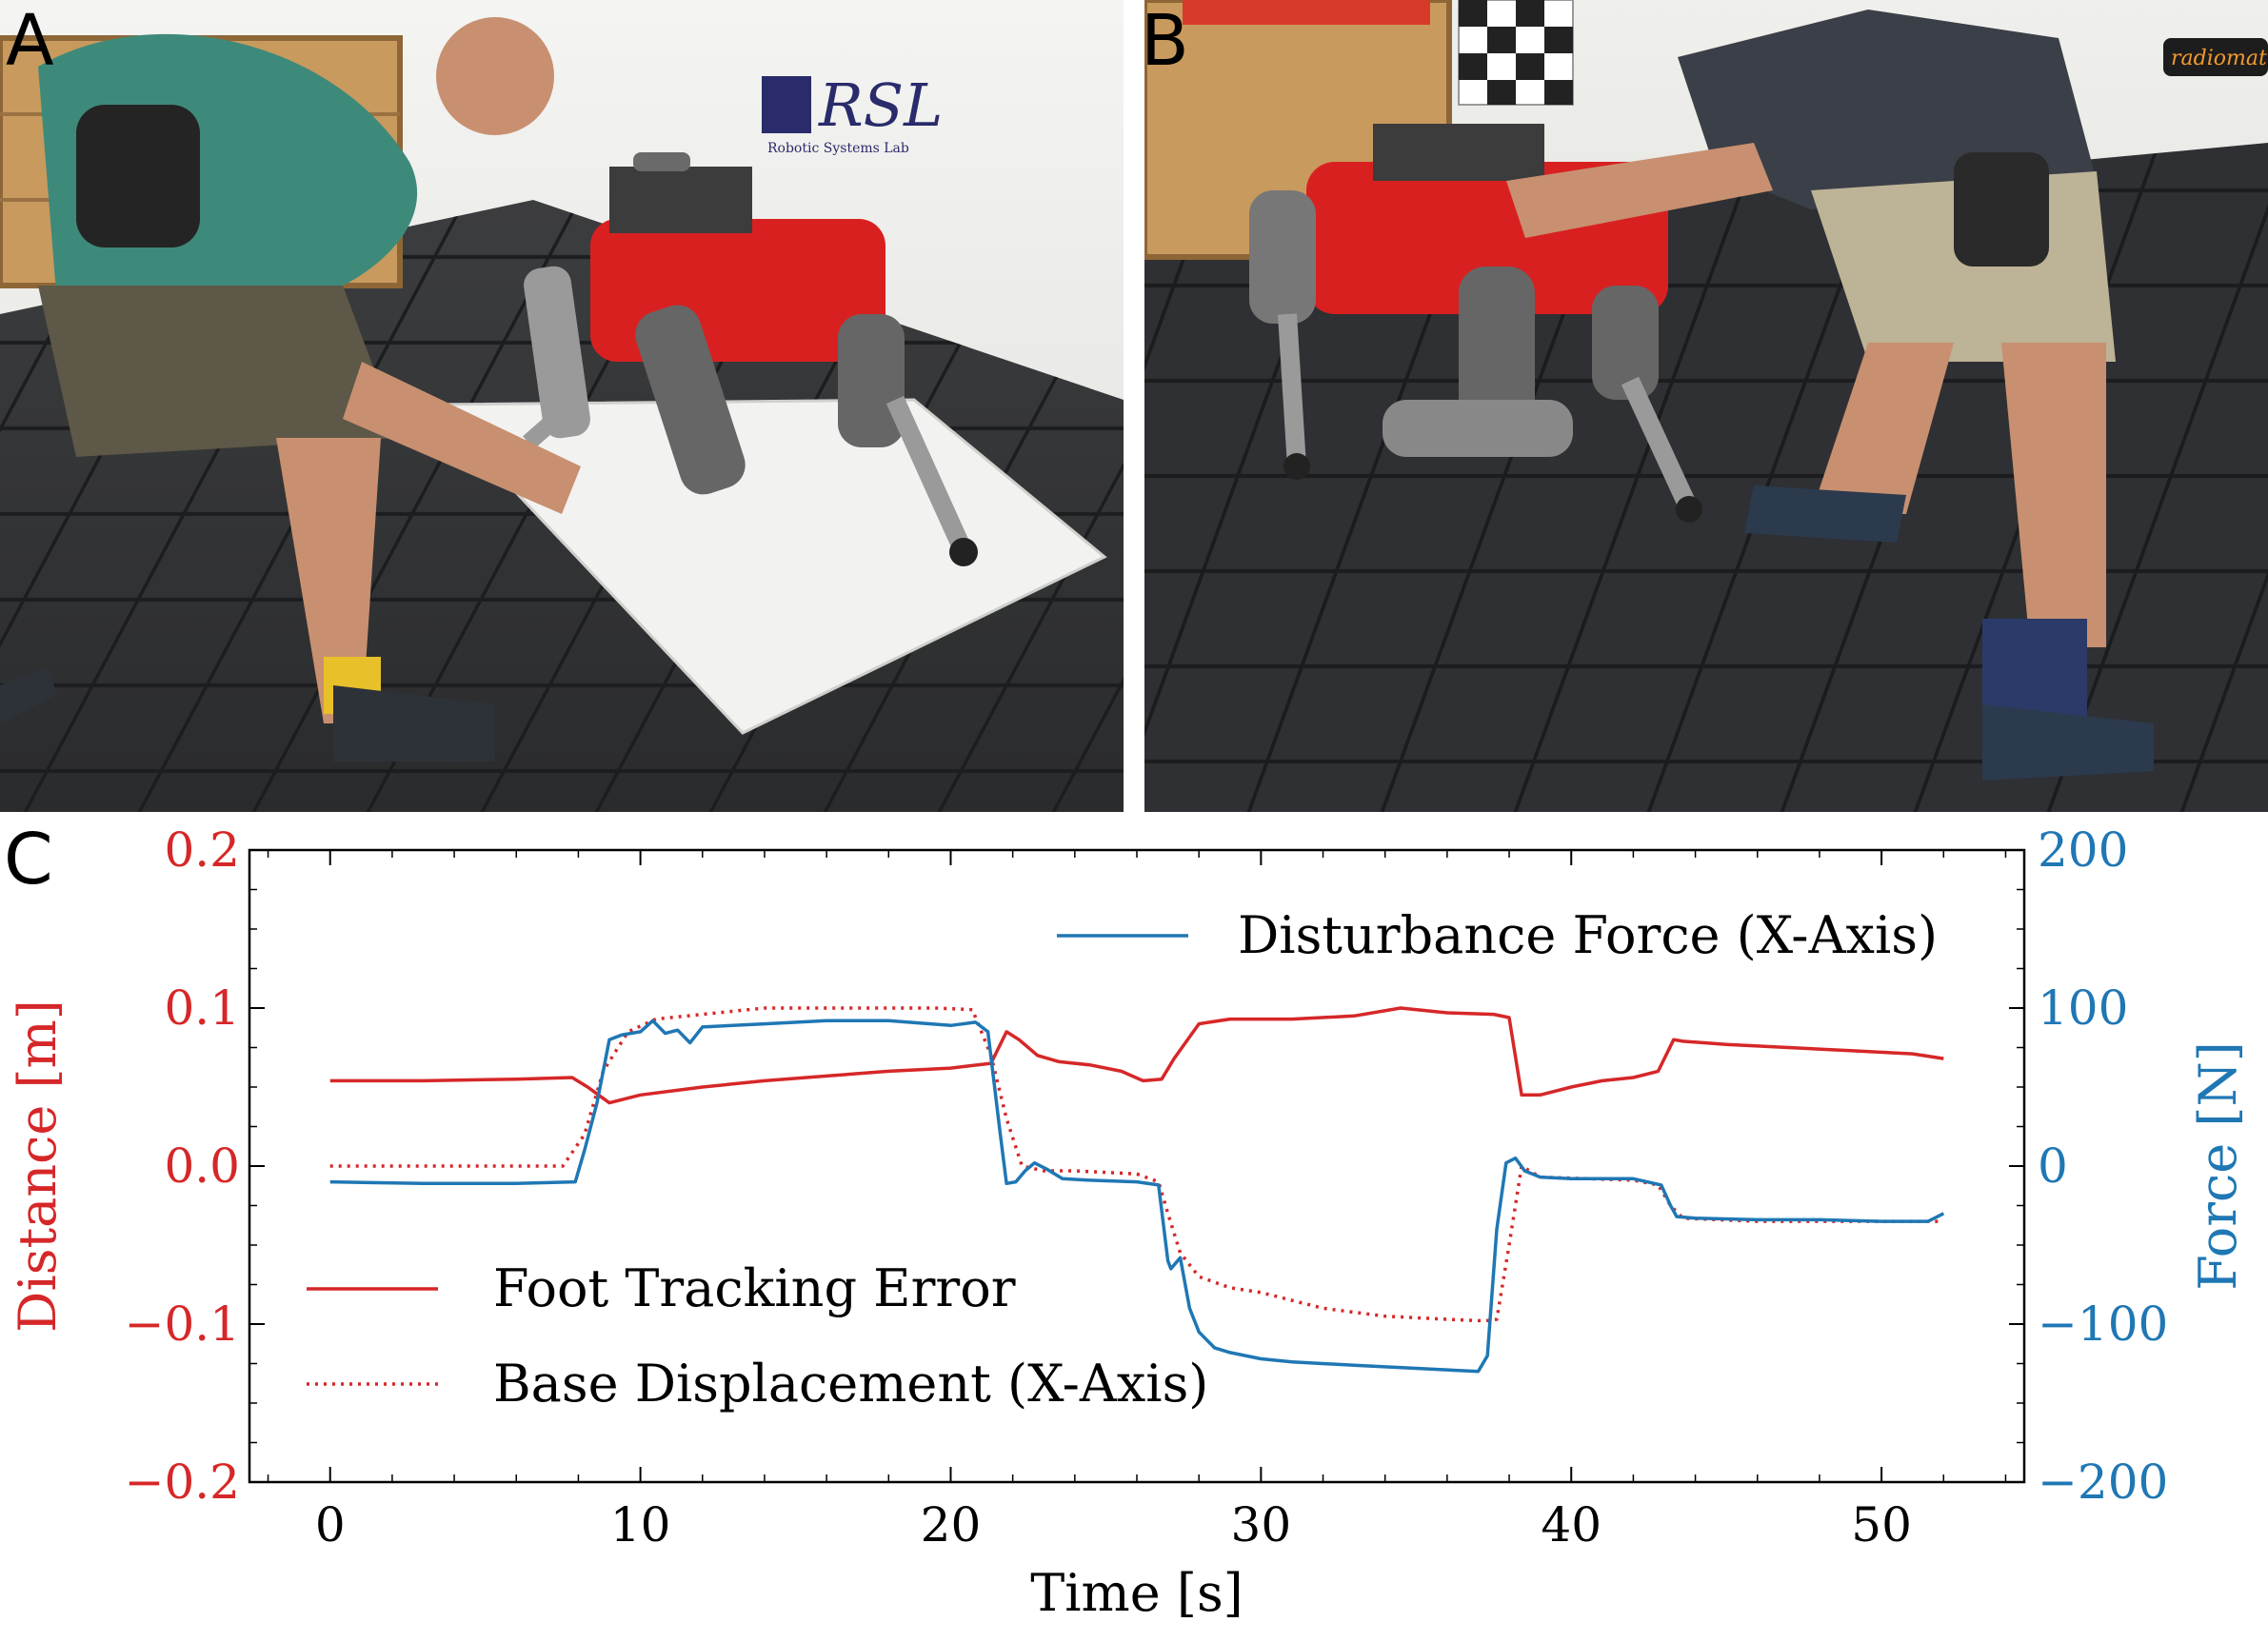 Image resolution: width=2268 pixels, height=1642 pixels. I want to click on y-left-tick-label: 0.2, so click(202, 850).